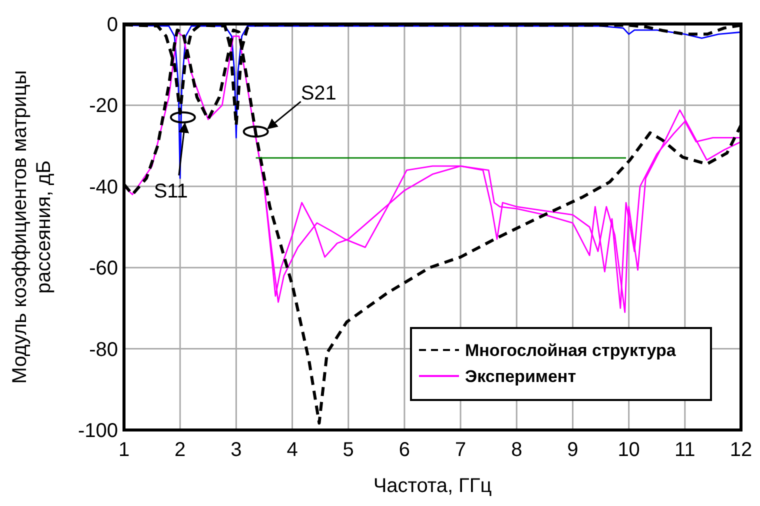 The width and height of the screenshot is (760, 506). What do you see at coordinates (404, 450) in the screenshot?
I see `x-tick-label: 6` at bounding box center [404, 450].